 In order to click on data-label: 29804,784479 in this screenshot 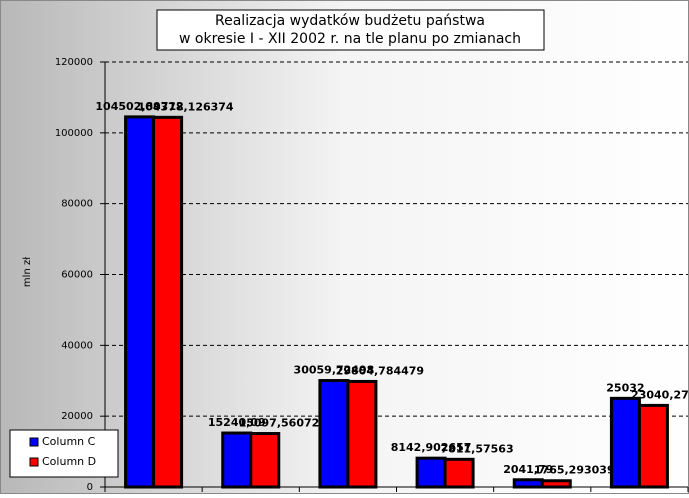, I will do `click(380, 370)`.